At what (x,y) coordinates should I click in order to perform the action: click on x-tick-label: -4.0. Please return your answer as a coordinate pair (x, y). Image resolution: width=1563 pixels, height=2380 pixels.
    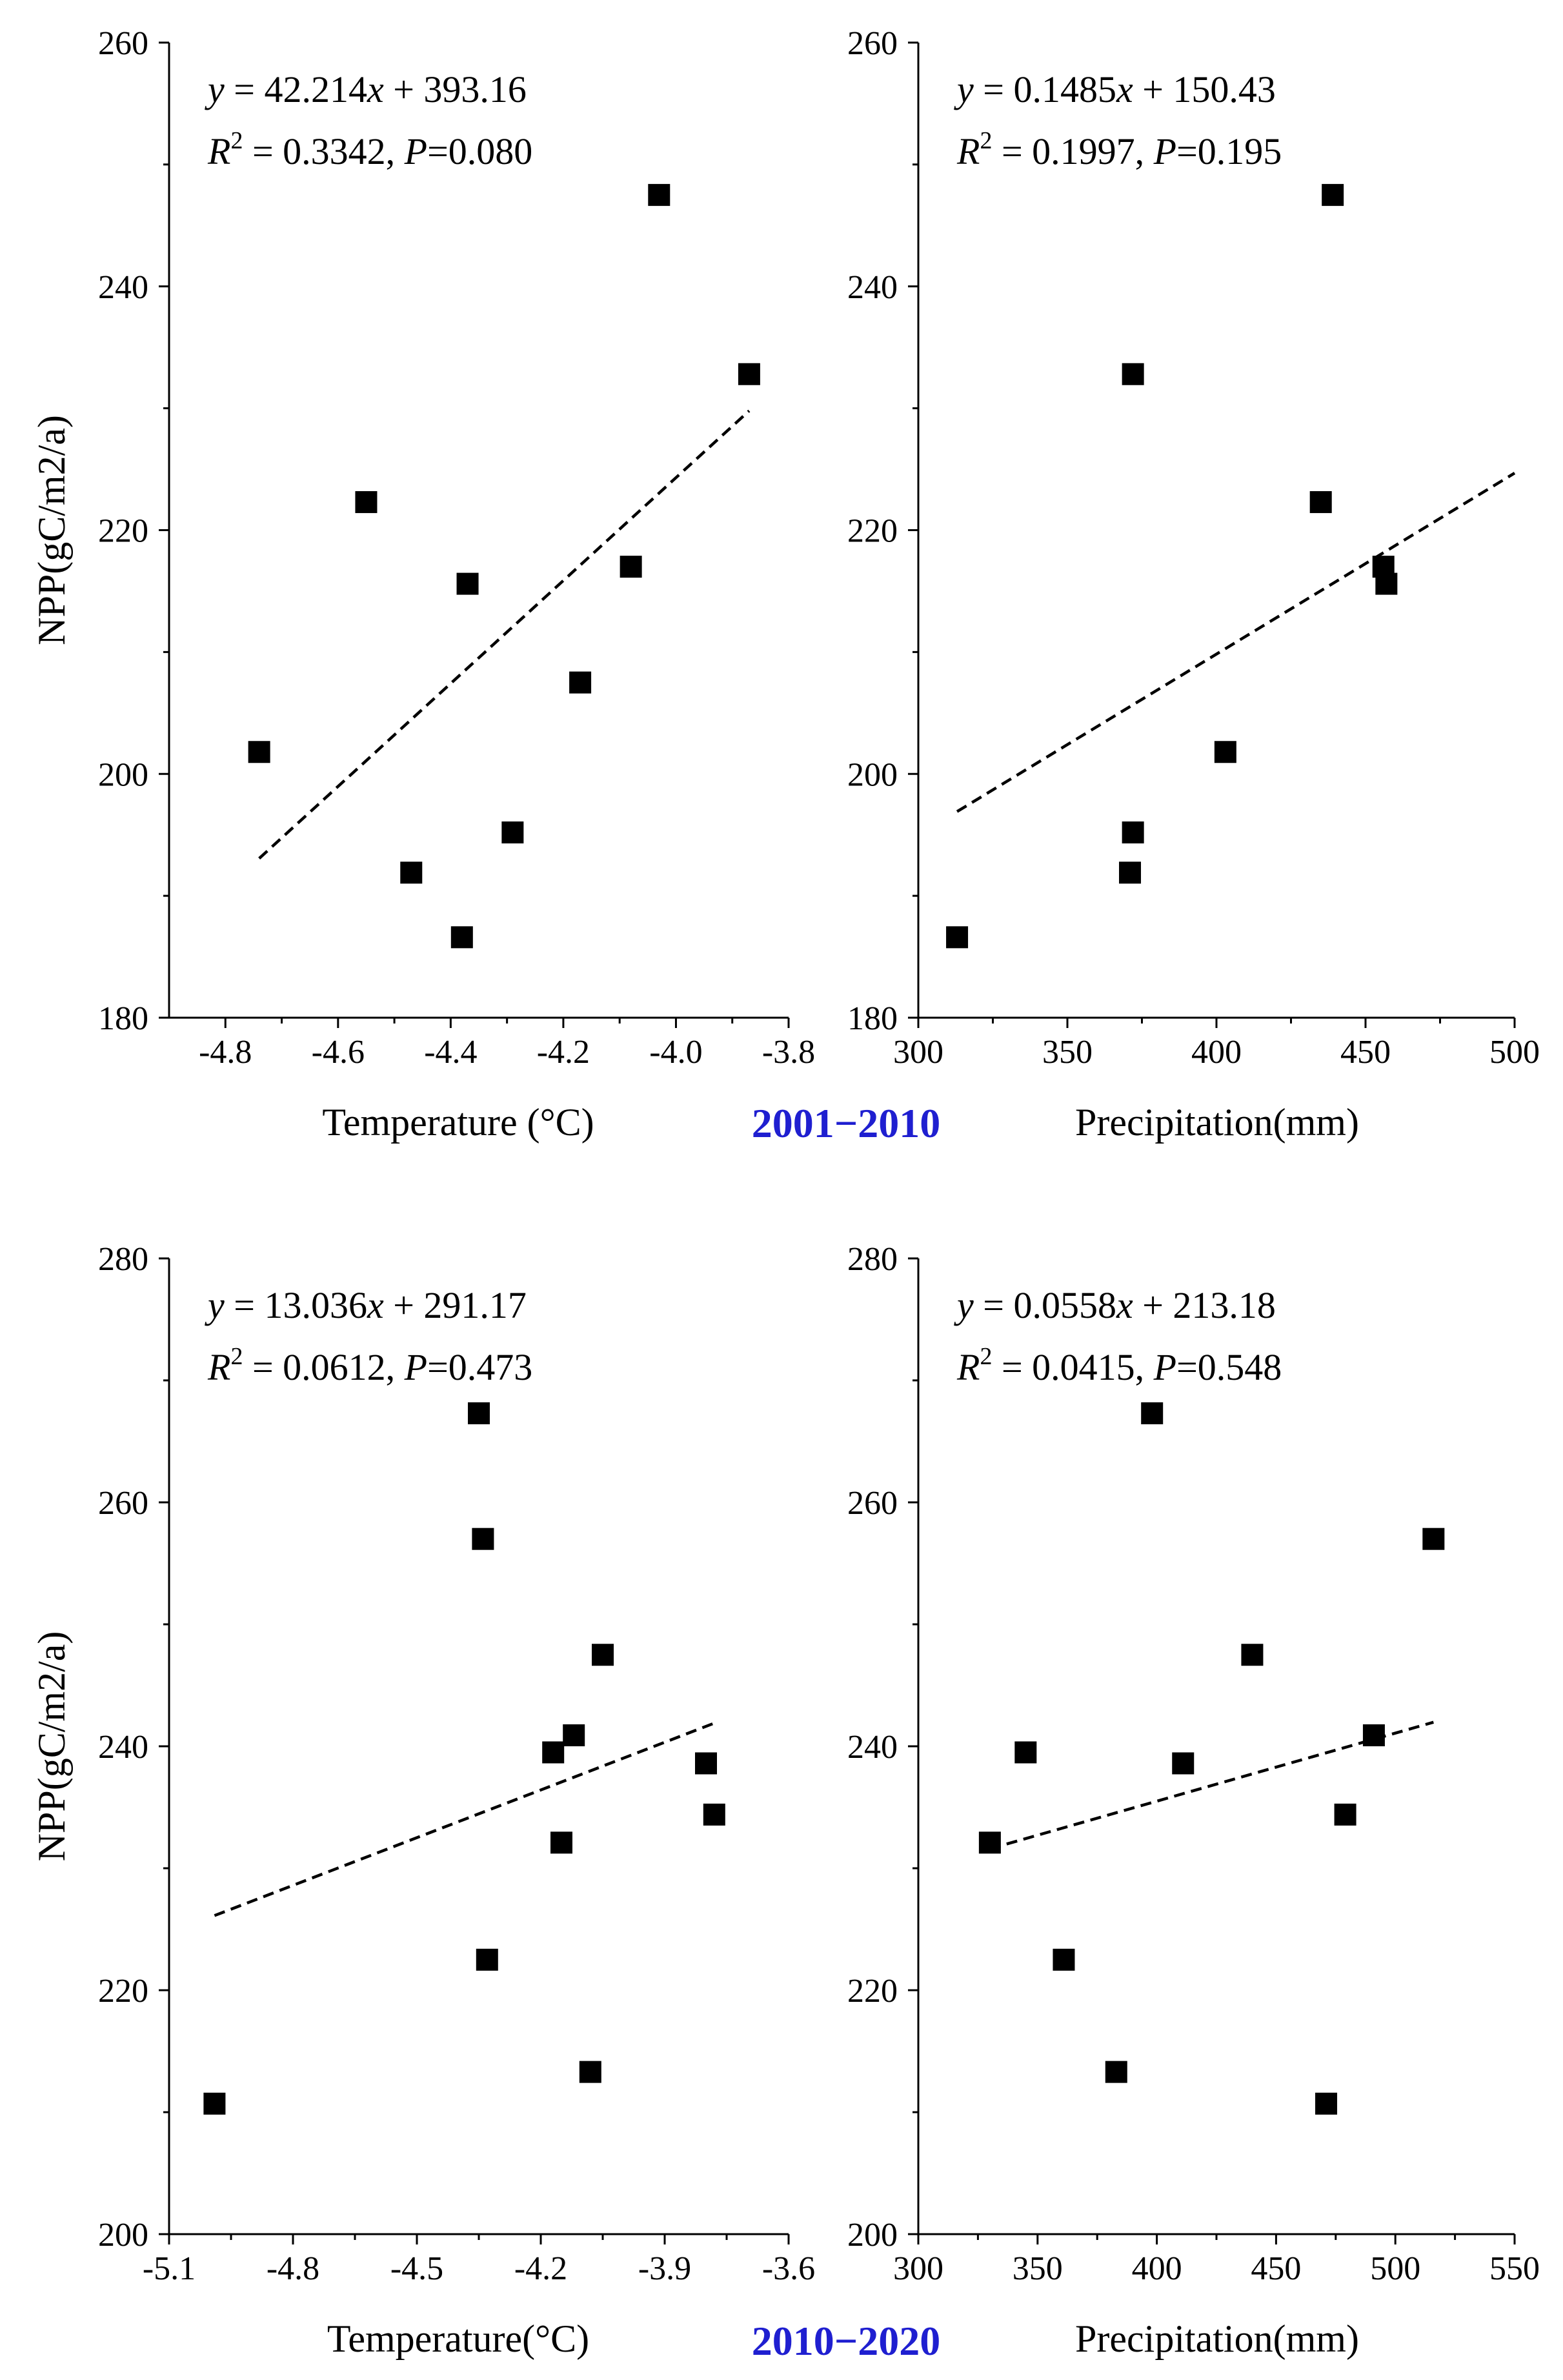
    Looking at the image, I should click on (675, 1052).